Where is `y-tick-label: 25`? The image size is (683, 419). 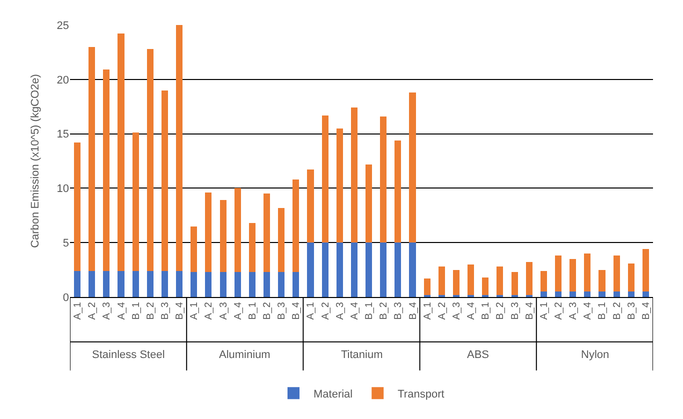
y-tick-label: 25 is located at coordinates (62, 26).